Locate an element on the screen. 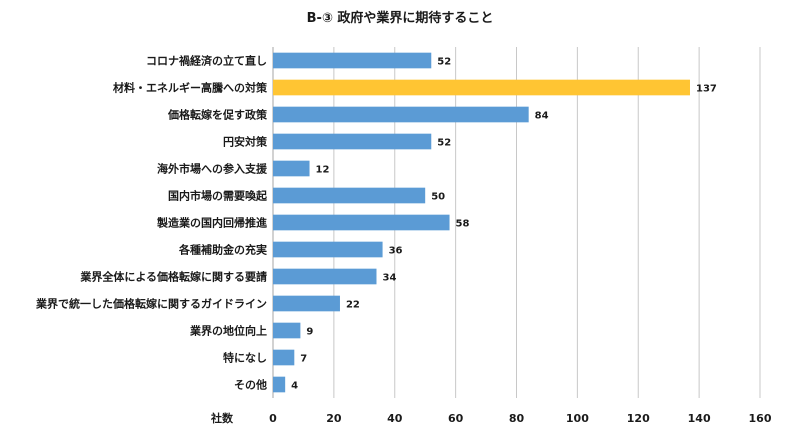  value-label-1: 137 is located at coordinates (706, 89).